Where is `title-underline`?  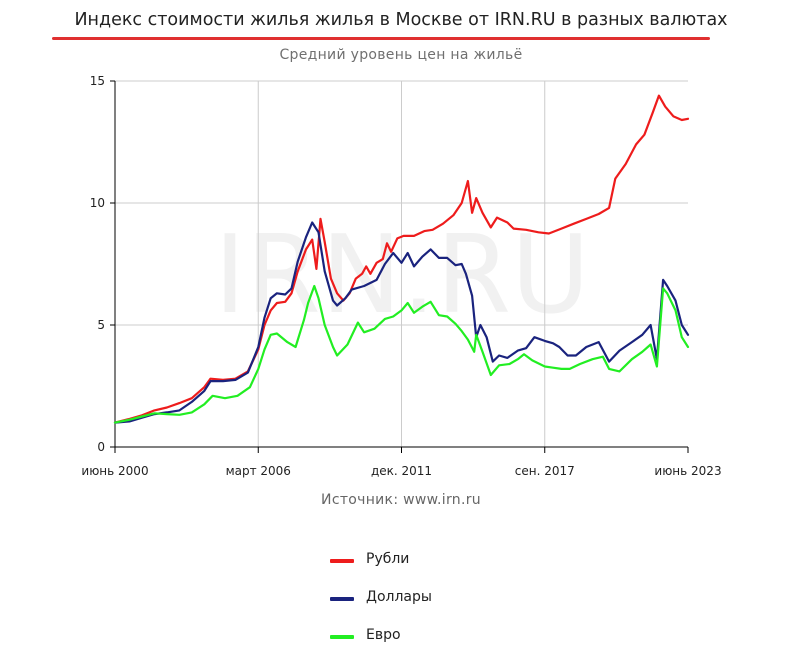 title-underline is located at coordinates (381, 38).